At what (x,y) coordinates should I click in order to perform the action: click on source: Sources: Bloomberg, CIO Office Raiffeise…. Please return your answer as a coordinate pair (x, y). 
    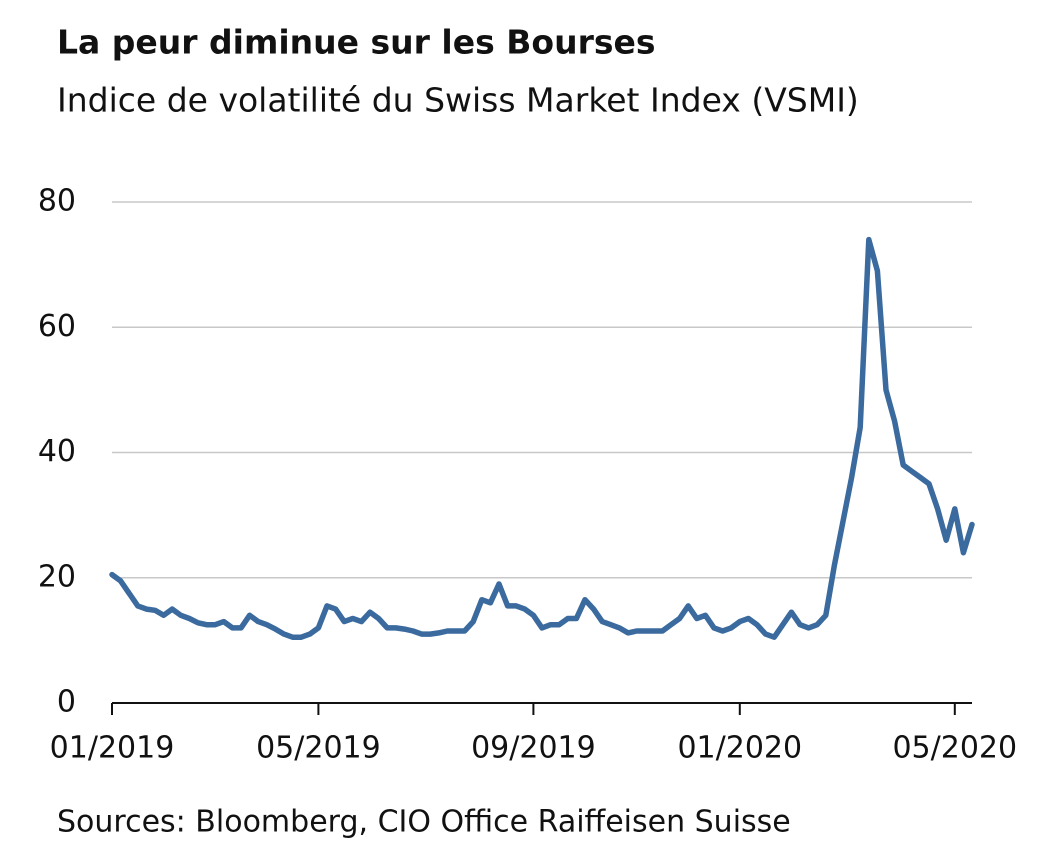
    Looking at the image, I should click on (424, 822).